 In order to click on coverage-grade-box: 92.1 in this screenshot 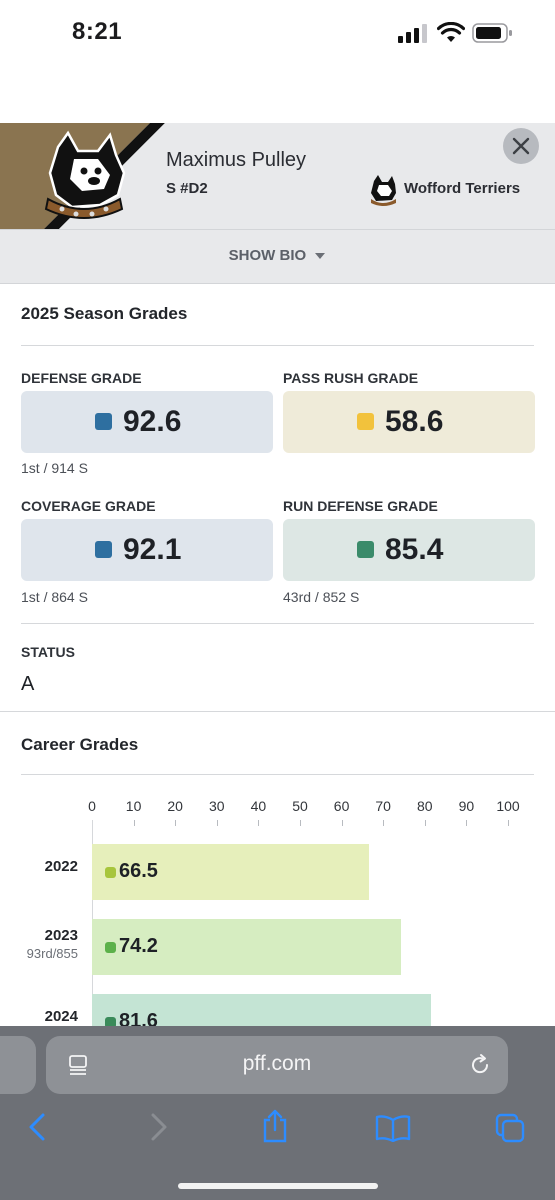, I will do `click(147, 550)`.